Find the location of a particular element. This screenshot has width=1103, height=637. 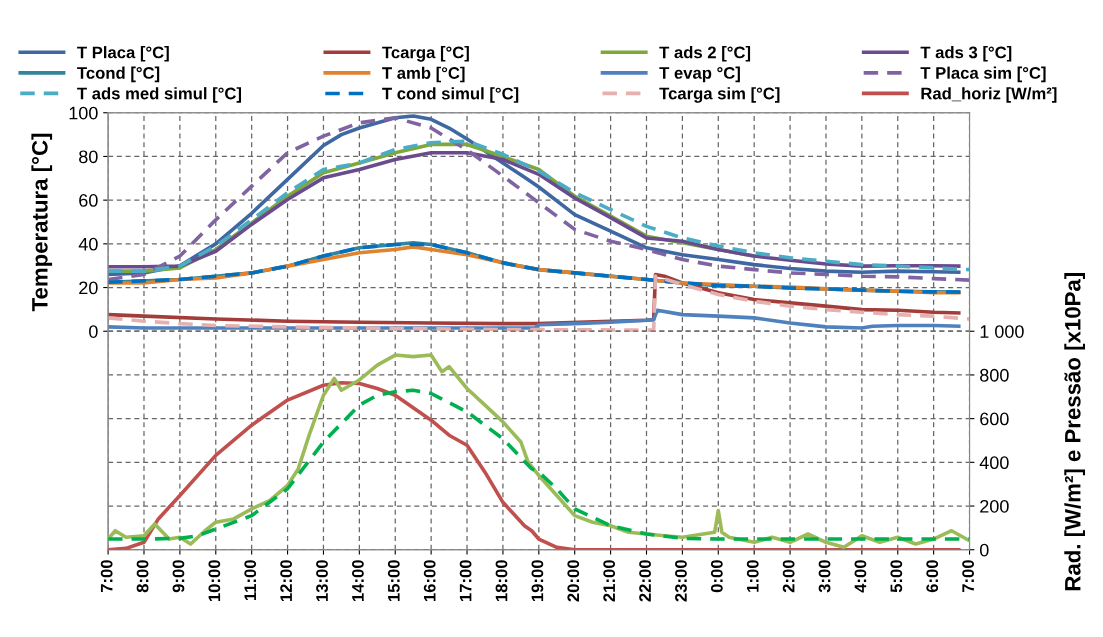

legend-label: T ads med simul [°C] is located at coordinates (159, 95).